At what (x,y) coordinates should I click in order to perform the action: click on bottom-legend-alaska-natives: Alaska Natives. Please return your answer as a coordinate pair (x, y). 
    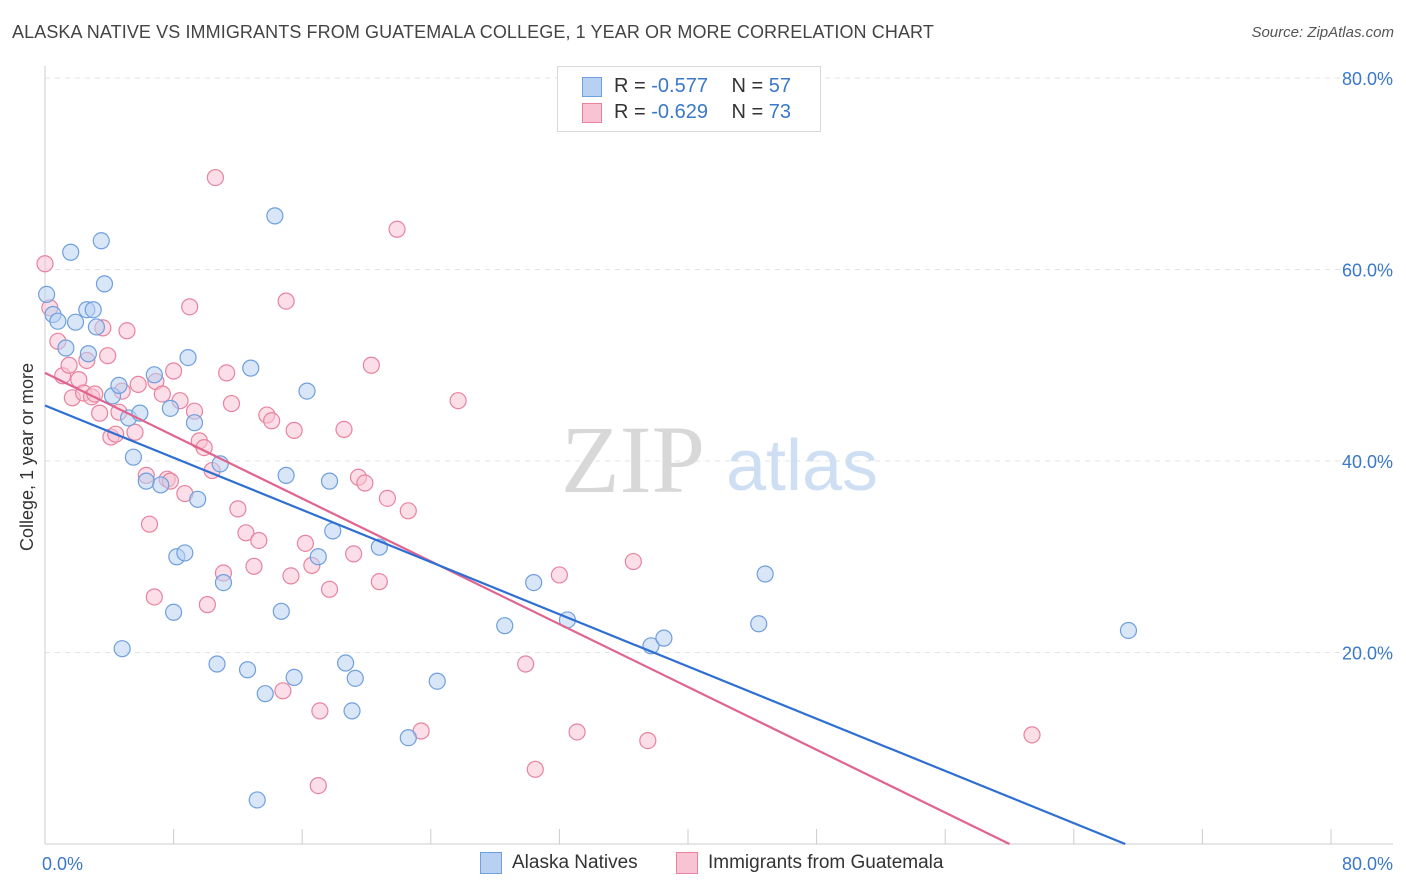
    Looking at the image, I should click on (559, 863).